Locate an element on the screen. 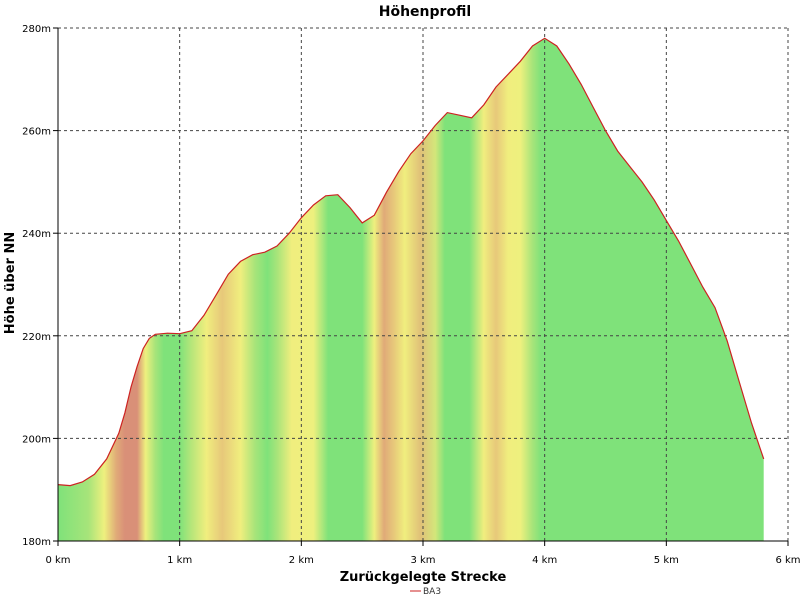 The image size is (800, 600). legend-label-ba3: BA3 is located at coordinates (432, 592).